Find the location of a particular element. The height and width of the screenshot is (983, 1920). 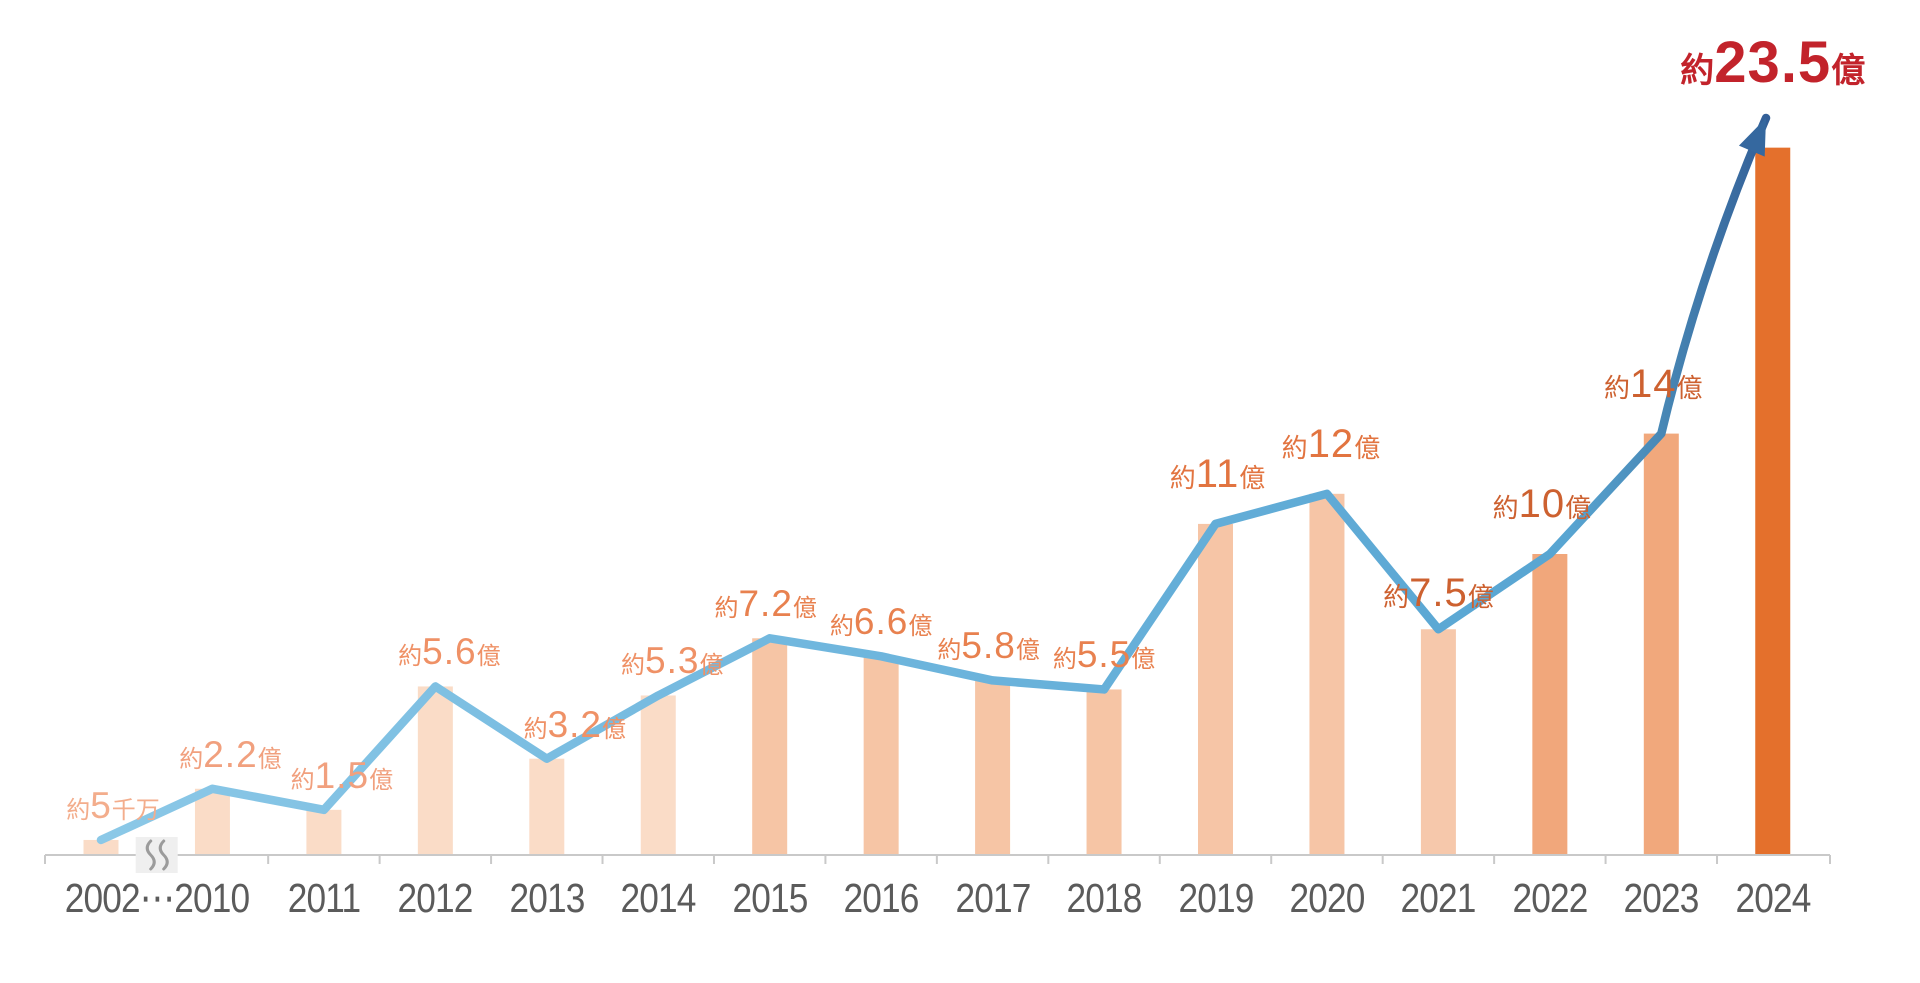

bar-2012 is located at coordinates (435, 770).